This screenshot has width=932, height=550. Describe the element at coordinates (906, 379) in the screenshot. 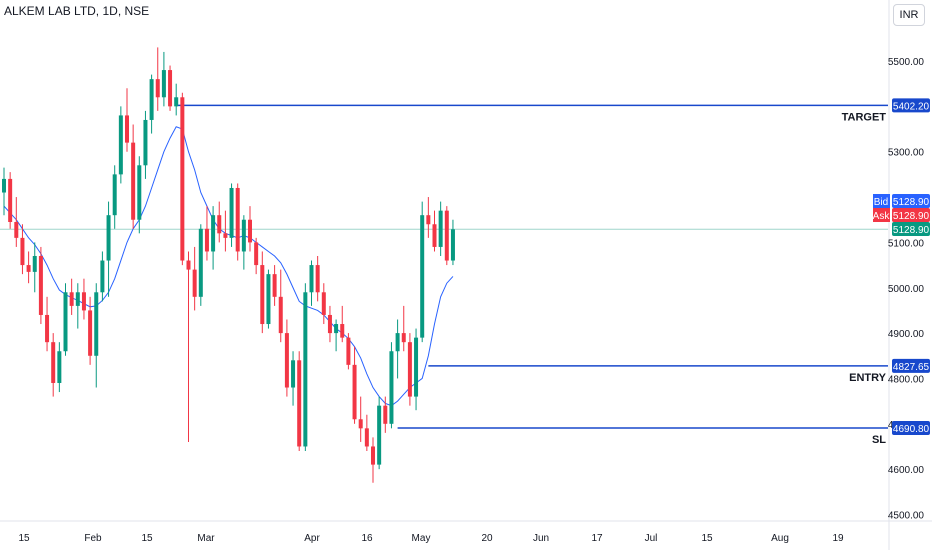

I see `y-tick-label: 4800.00` at that location.